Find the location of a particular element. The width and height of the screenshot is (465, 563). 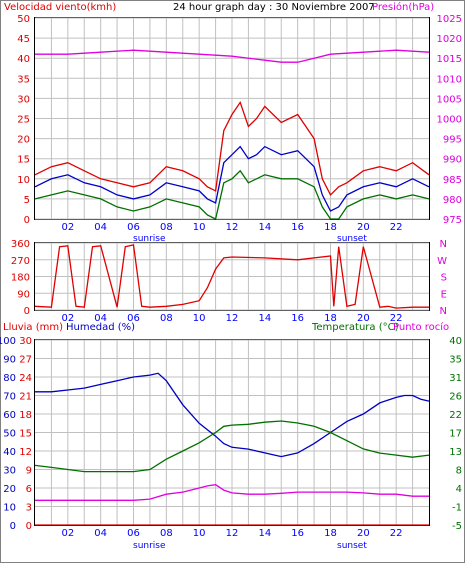

y-tick-label-right: W is located at coordinates (442, 261).